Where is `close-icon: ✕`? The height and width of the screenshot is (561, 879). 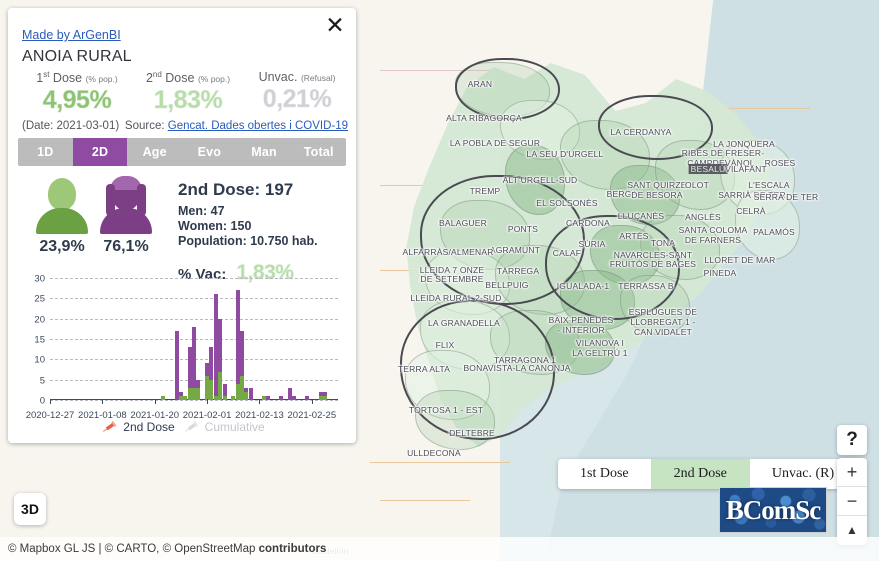 close-icon: ✕ is located at coordinates (335, 26).